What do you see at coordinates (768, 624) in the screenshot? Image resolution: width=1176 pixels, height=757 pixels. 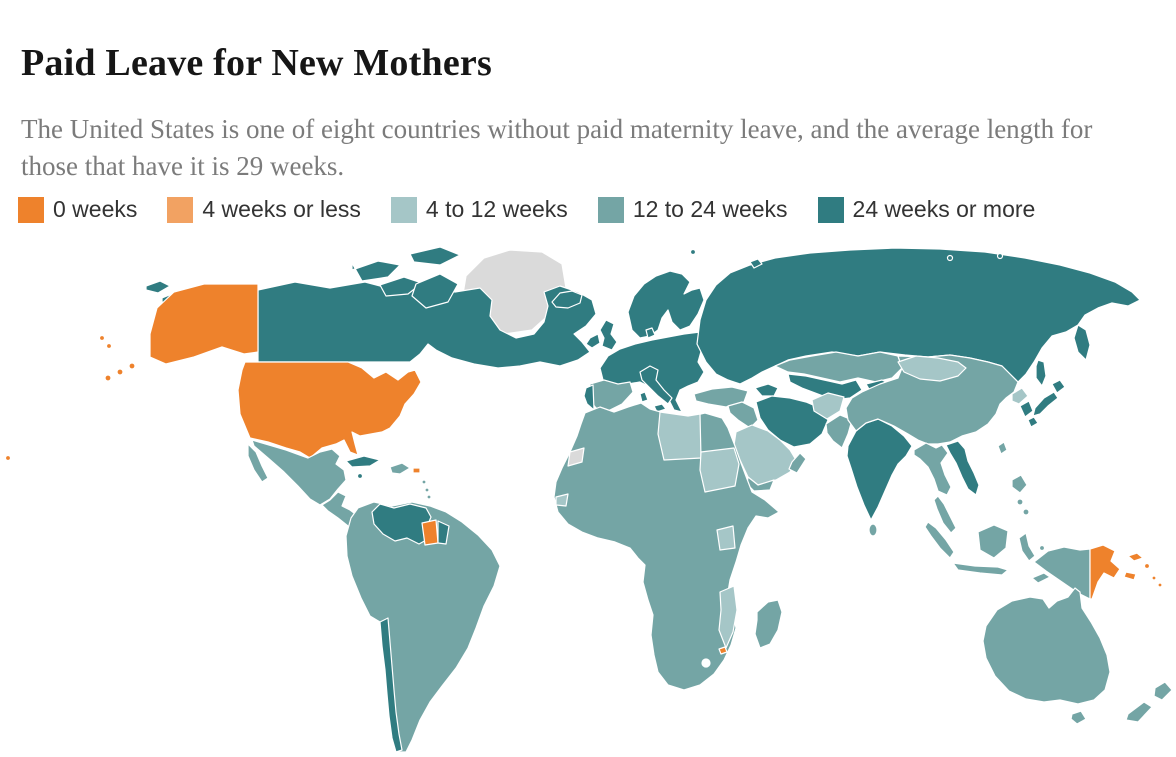 I see `country-madagascar` at bounding box center [768, 624].